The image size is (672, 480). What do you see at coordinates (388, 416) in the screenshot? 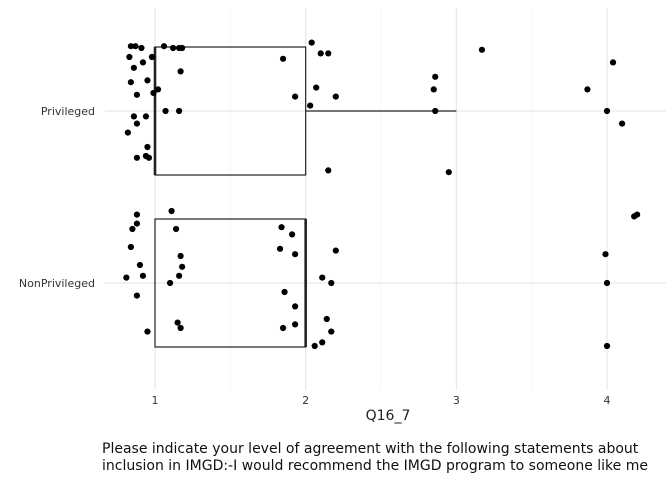
I see `x-axis-title: Q16_7` at bounding box center [388, 416].